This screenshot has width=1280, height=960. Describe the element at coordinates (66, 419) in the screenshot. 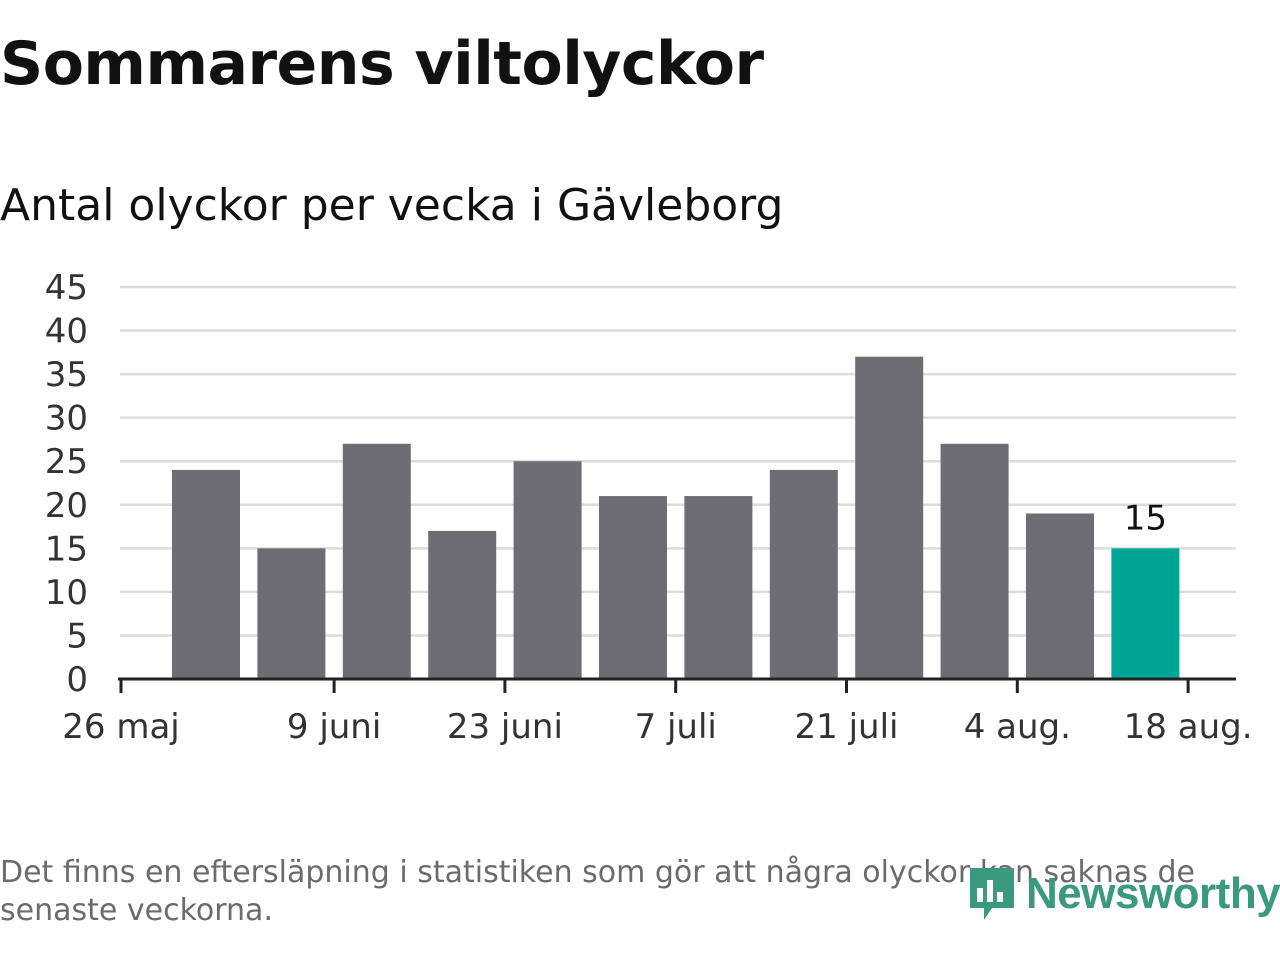

I see `y-tick-label: 30` at that location.